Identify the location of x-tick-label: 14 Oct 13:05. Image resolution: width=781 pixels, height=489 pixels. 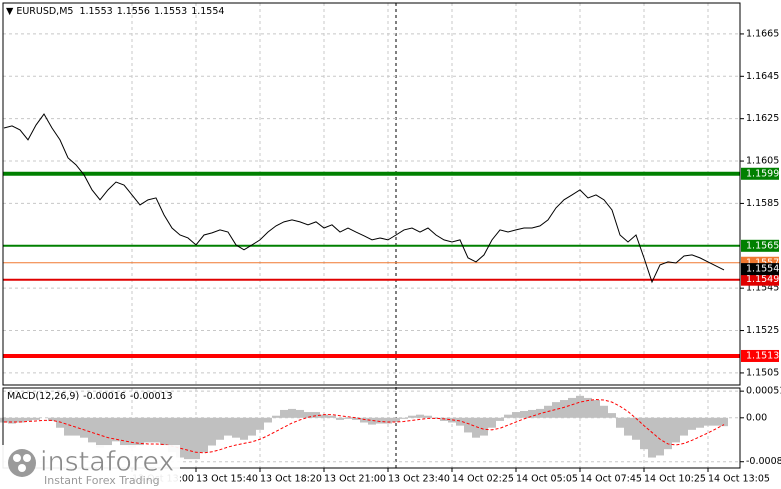
(739, 479).